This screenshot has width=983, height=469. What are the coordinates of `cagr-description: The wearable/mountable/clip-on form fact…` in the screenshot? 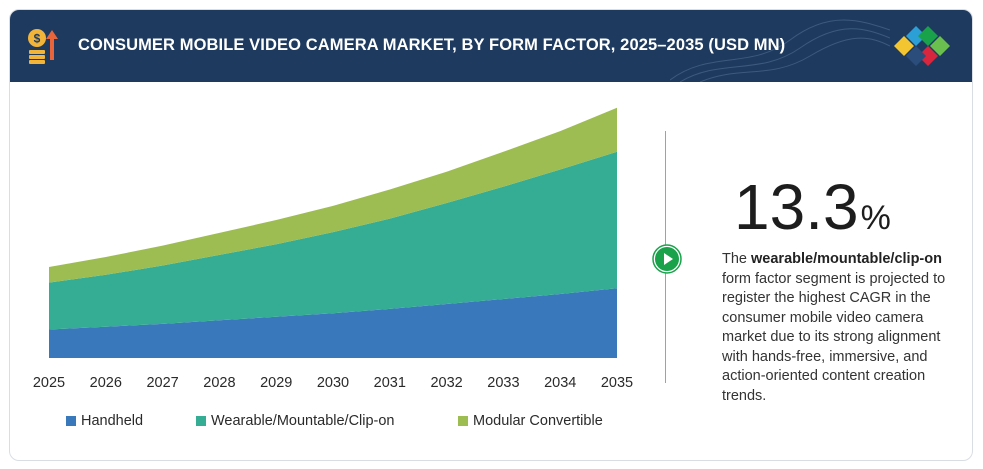 It's located at (838, 328).